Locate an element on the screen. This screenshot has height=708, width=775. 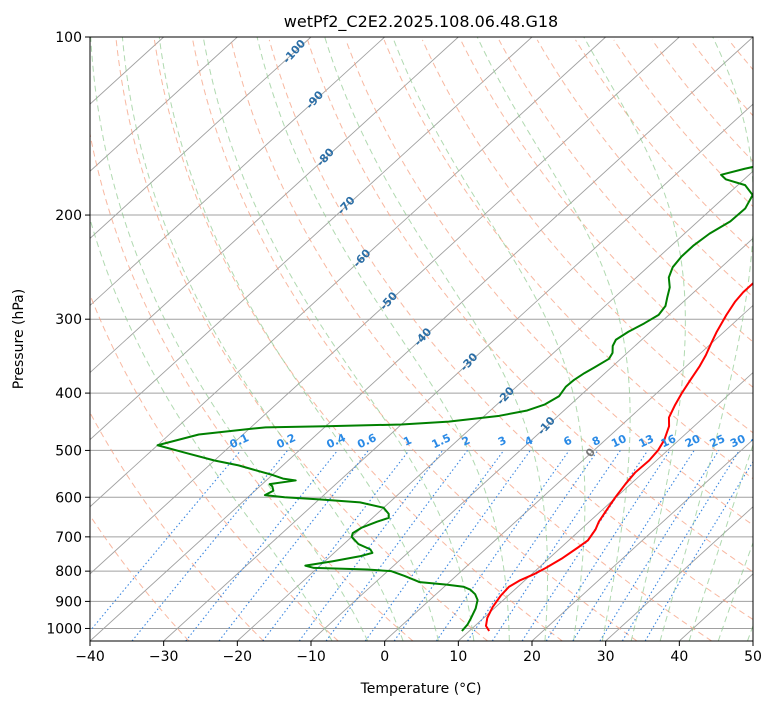
mixing-ratio-label: 3 is located at coordinates (502, 441).